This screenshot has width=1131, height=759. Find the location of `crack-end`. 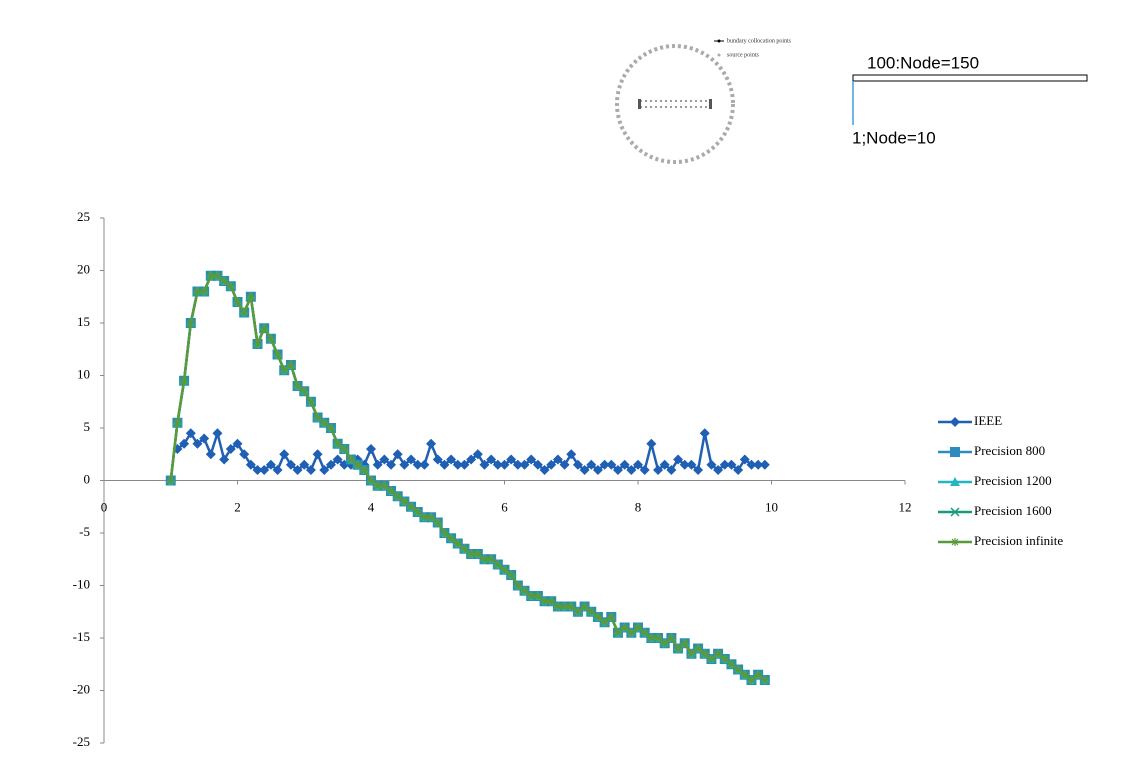

crack-end is located at coordinates (710, 104).